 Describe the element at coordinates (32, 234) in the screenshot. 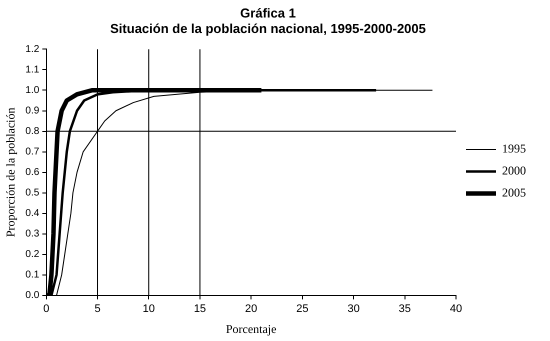

I see `y-tick-label: 0.3` at that location.